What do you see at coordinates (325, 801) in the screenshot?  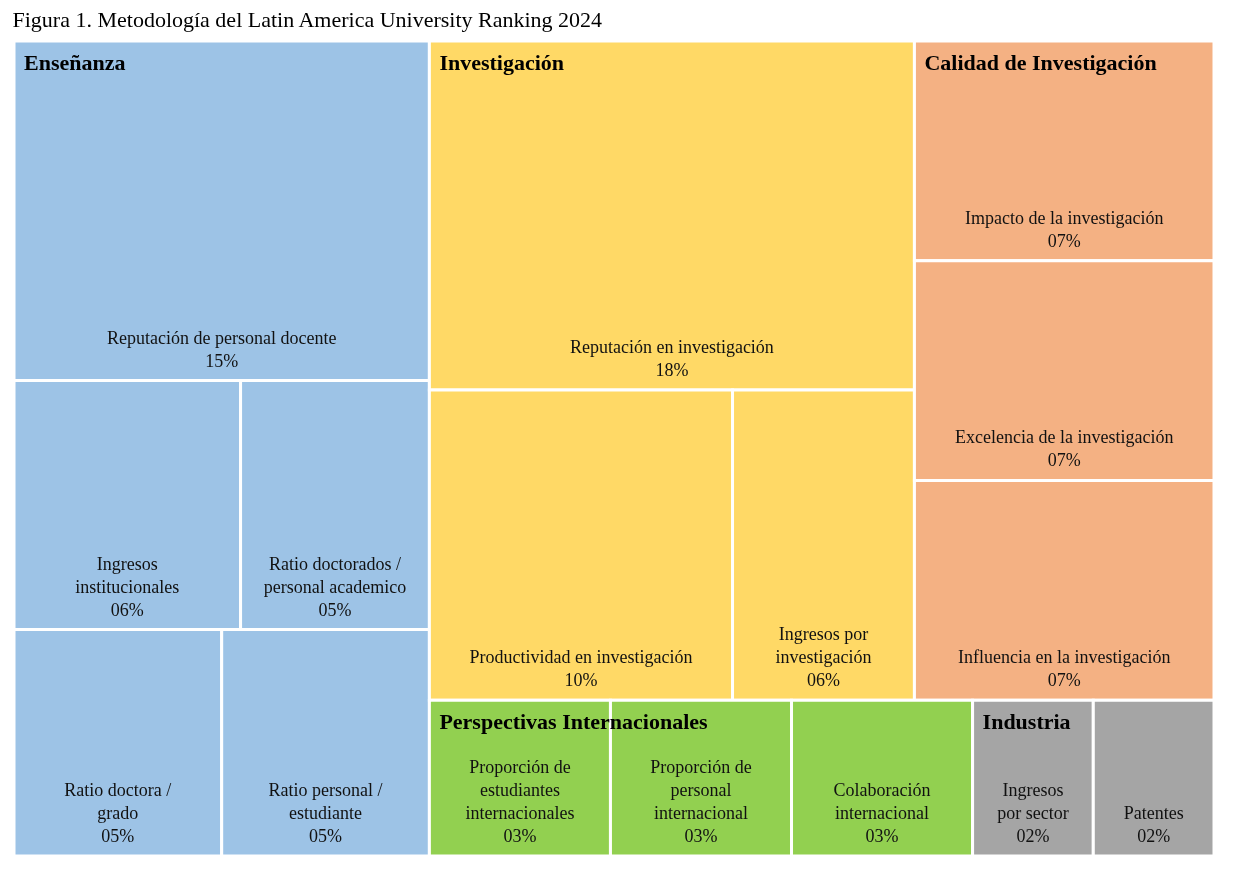 I see `category-label: Ratio personal / estudiante` at bounding box center [325, 801].